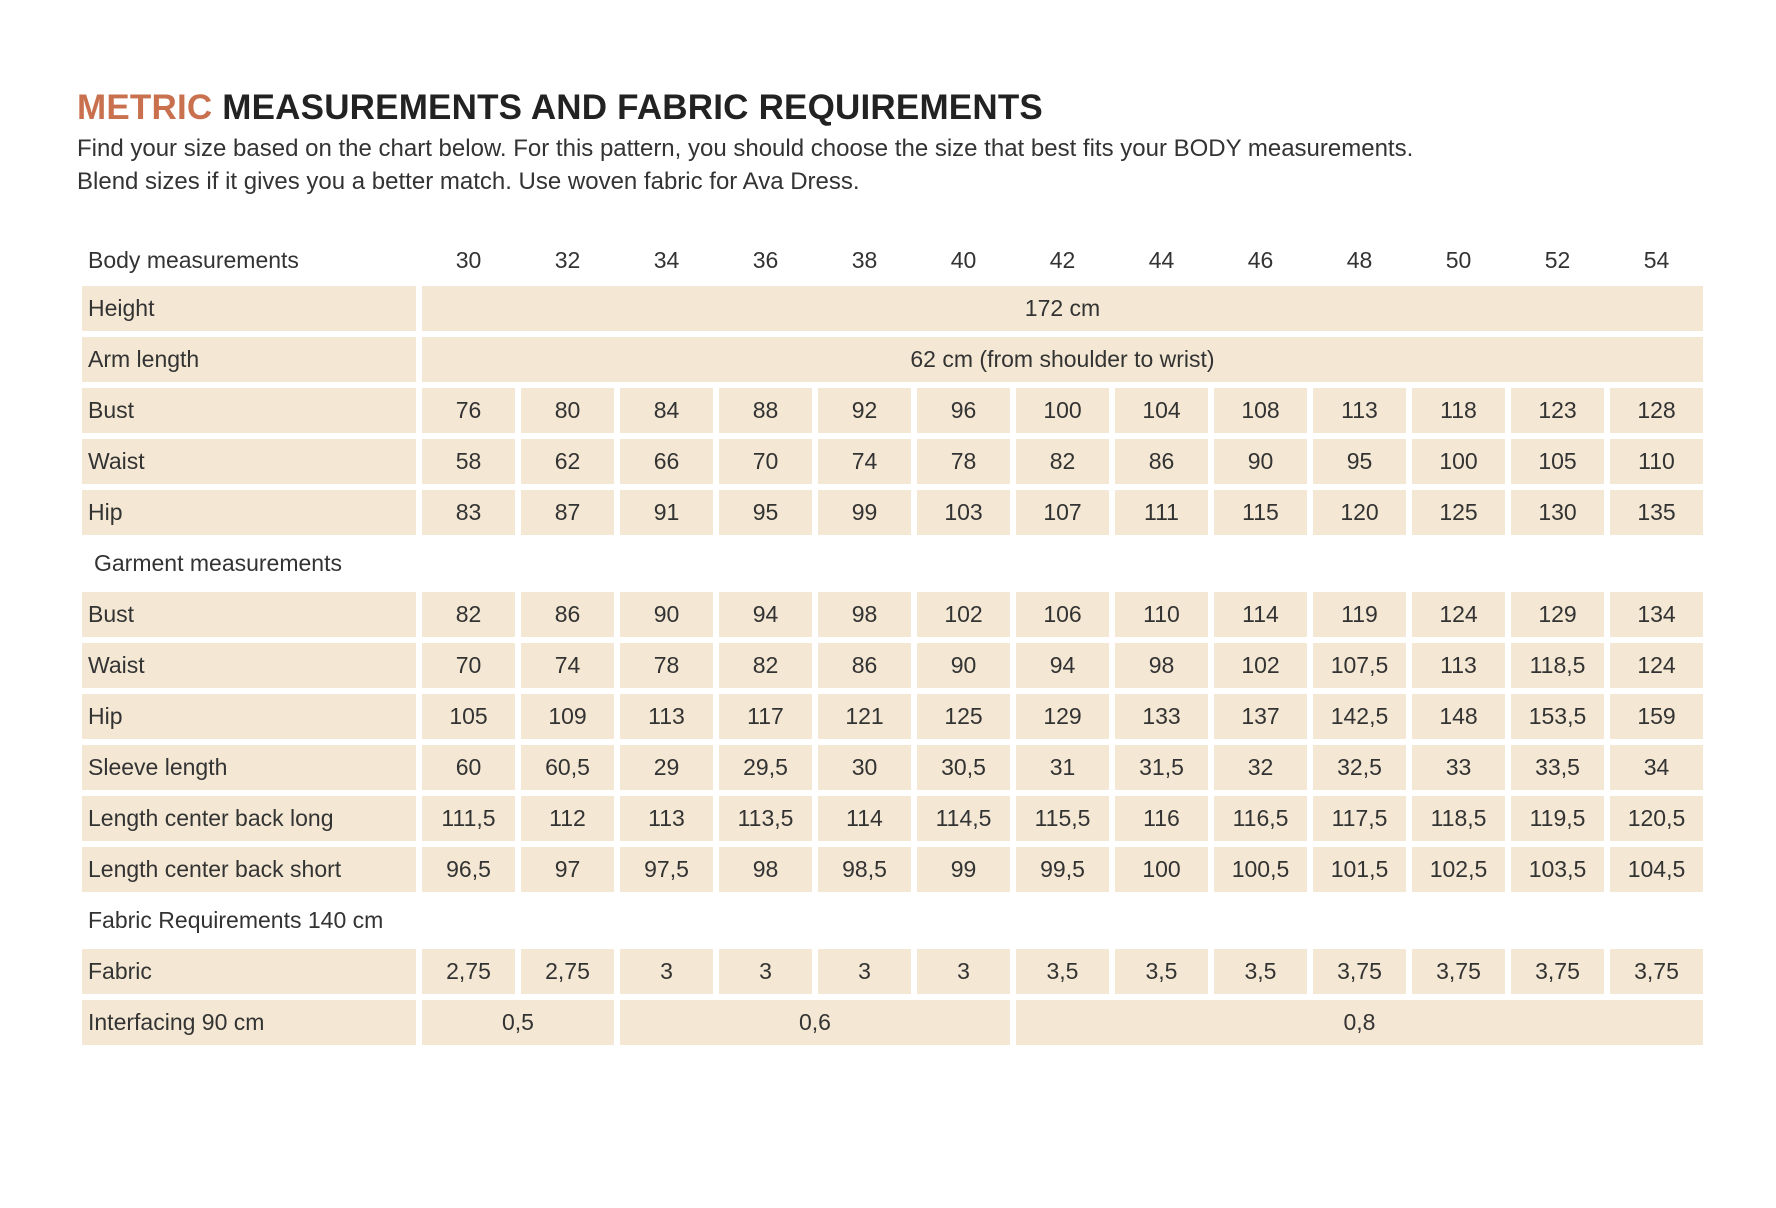 Image resolution: width=1776 pixels, height=1208 pixels. I want to click on garment-measurements-title: Garment measurements, so click(218, 563).